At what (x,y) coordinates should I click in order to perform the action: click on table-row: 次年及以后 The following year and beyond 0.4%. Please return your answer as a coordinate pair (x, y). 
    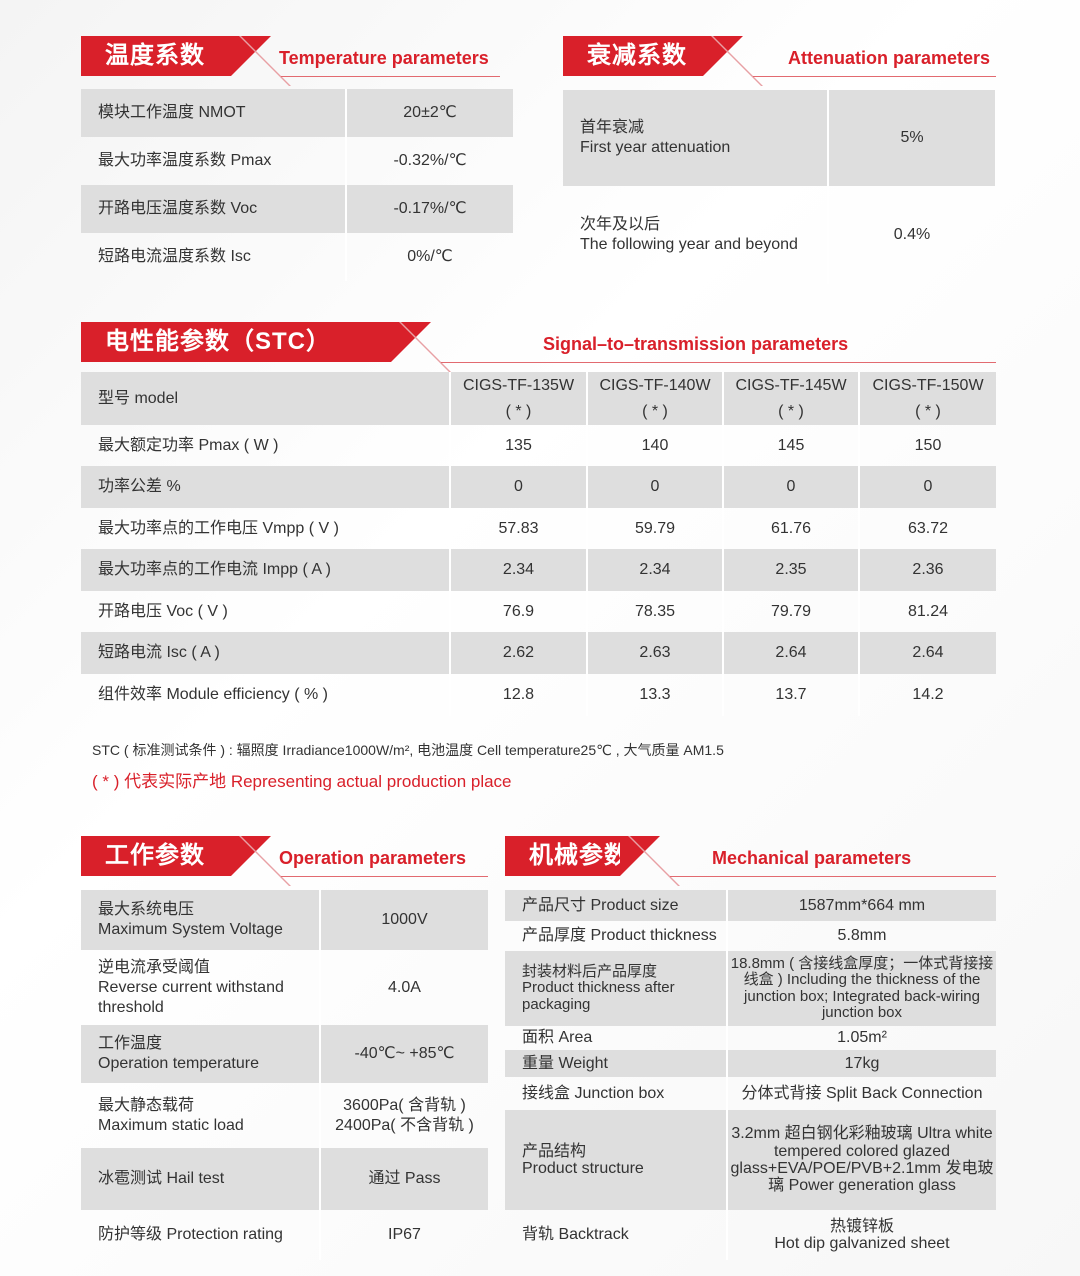
    Looking at the image, I should click on (779, 235).